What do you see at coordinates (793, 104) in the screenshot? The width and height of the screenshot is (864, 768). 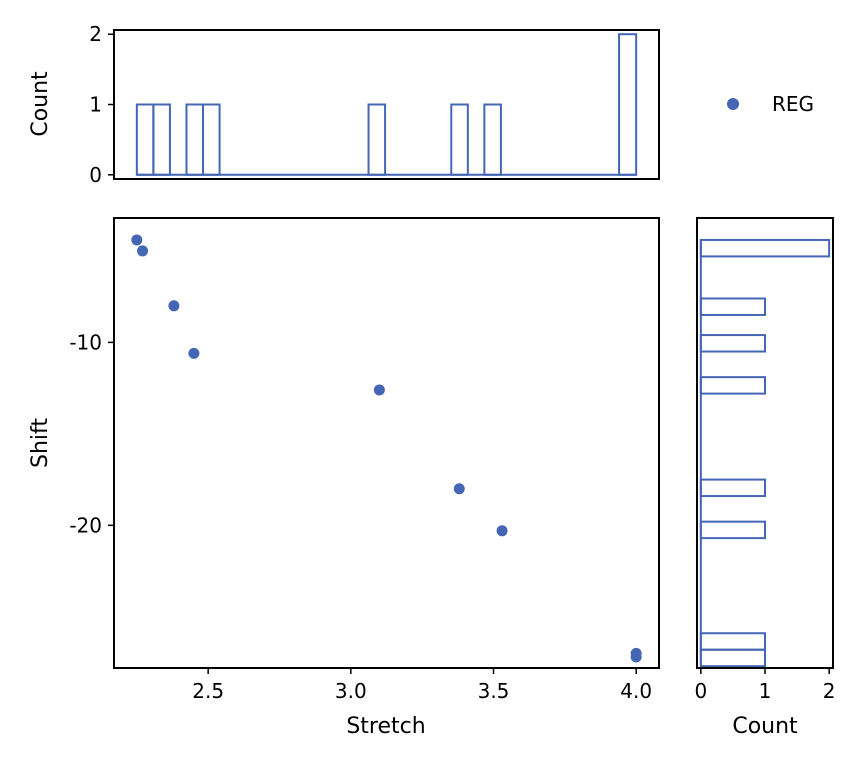 I see `legend-label-reg: REG` at bounding box center [793, 104].